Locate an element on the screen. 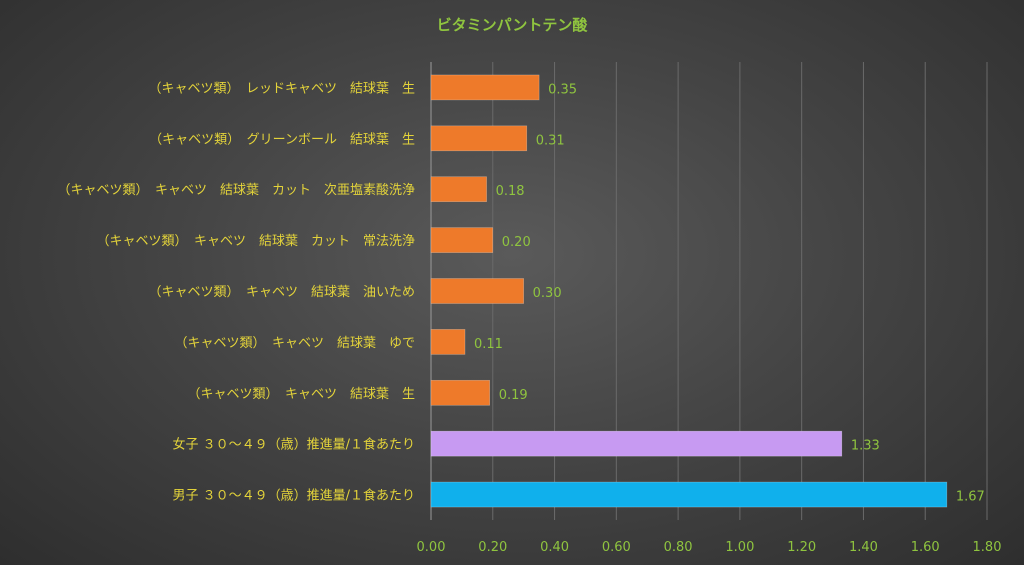 The height and width of the screenshot is (565, 1024). category-label: （キャベツ類） キャベツ 結球葉 カット 常法洗浄 is located at coordinates (255, 241).